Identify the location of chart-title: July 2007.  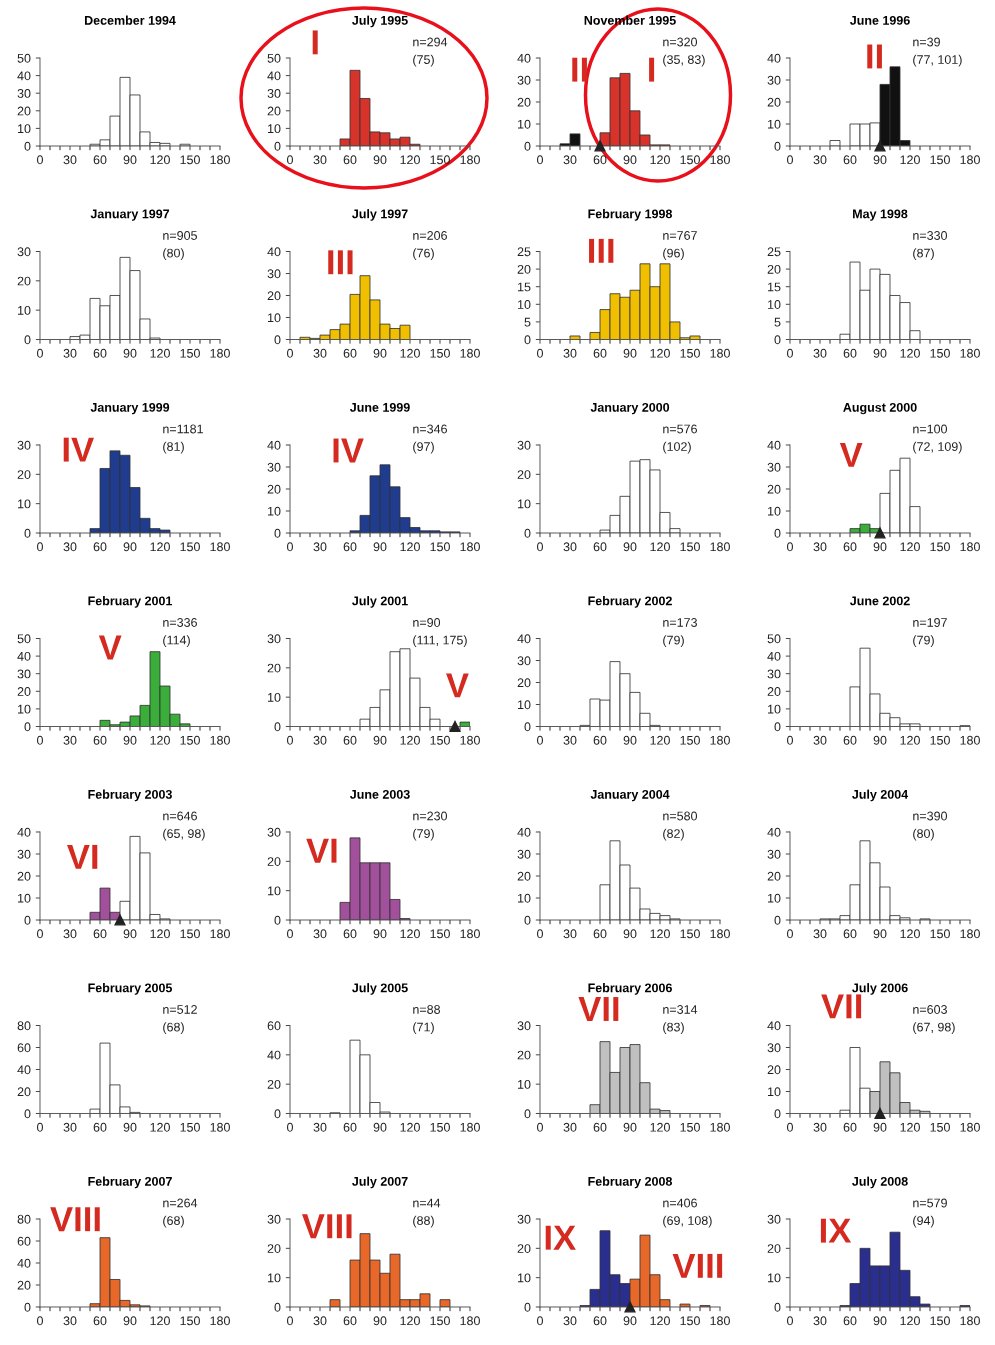
(380, 1182).